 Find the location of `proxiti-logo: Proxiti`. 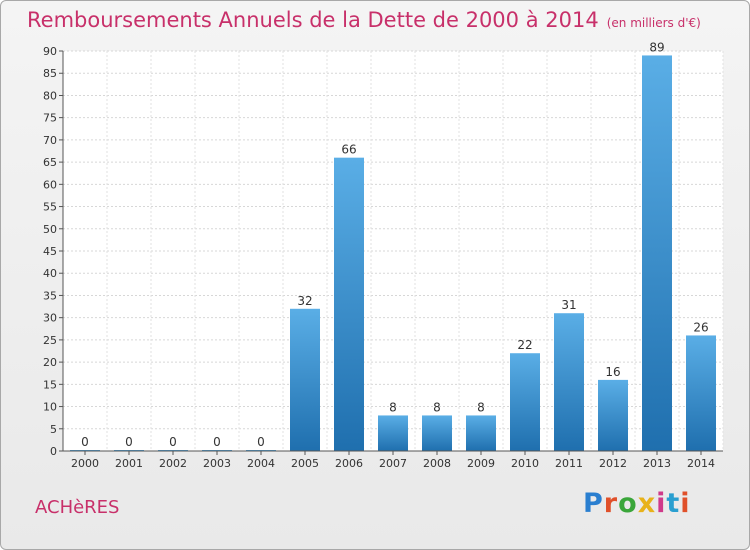

proxiti-logo: Proxiti is located at coordinates (637, 503).